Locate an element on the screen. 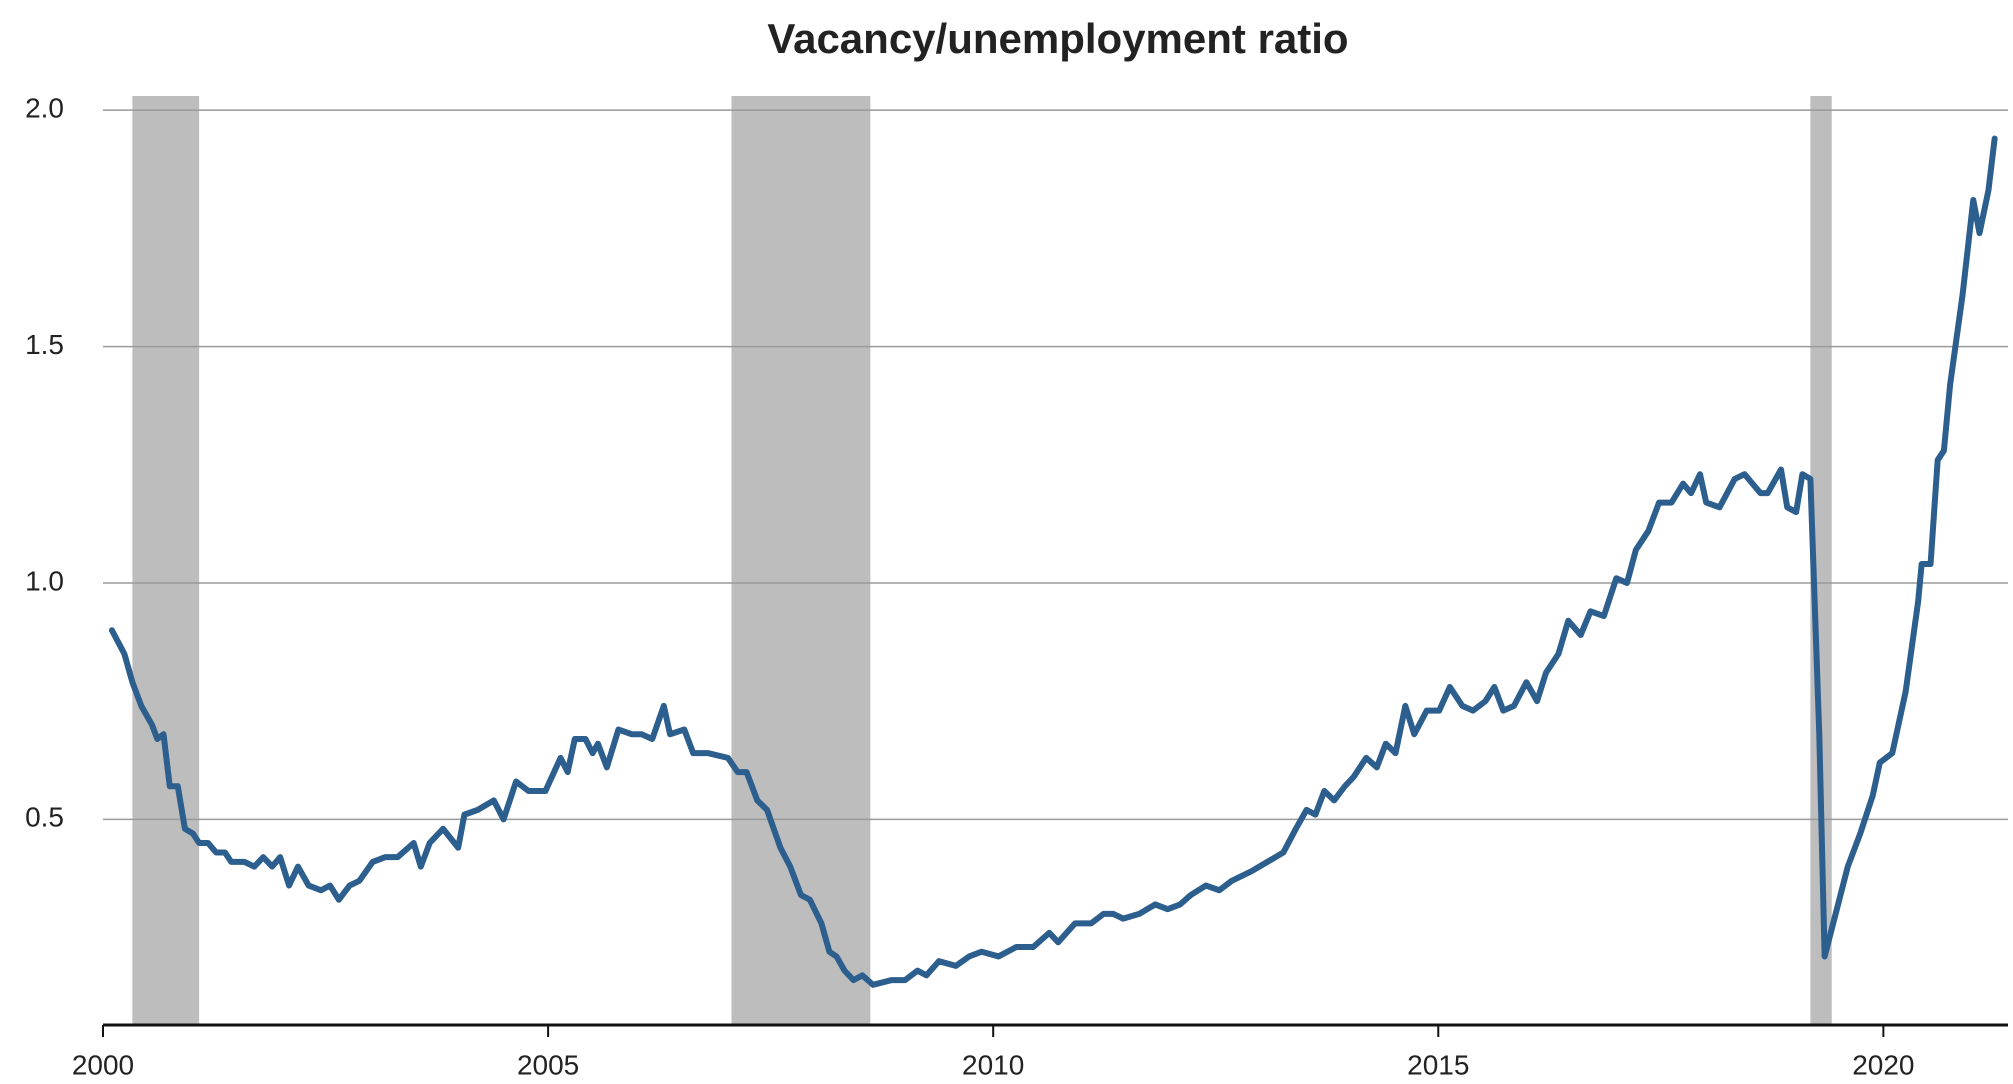 This screenshot has height=1084, width=2013. x-tick-label: 2000 is located at coordinates (103, 1064).